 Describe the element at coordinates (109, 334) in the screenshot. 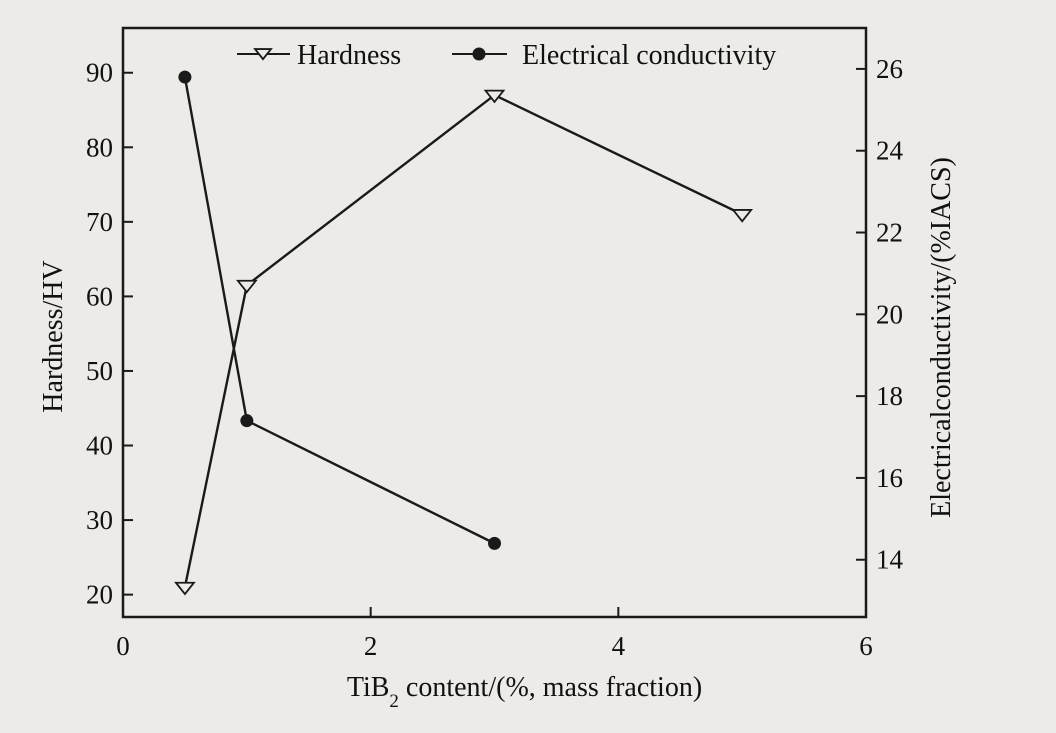

I see `y-left-axis-ticks: 20 30 40 50 60 70 80 90` at that location.